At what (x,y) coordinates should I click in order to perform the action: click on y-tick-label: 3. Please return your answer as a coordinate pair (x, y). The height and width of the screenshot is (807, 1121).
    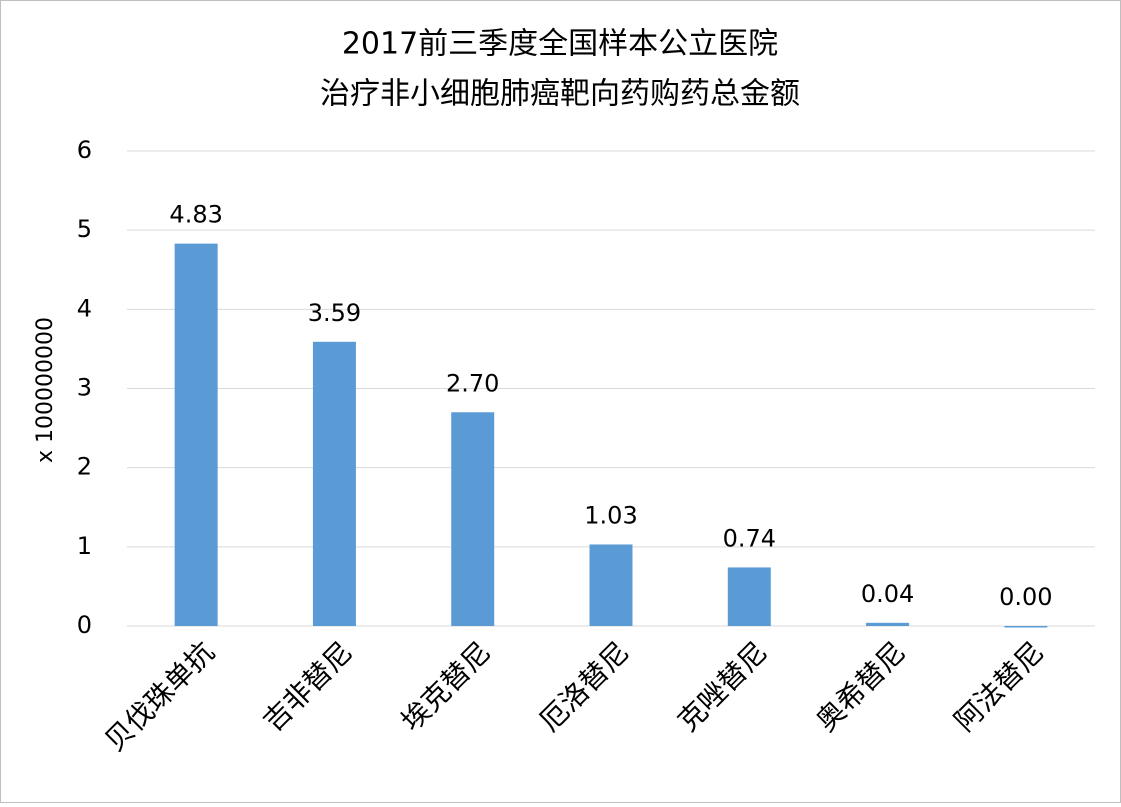
    Looking at the image, I should click on (84, 388).